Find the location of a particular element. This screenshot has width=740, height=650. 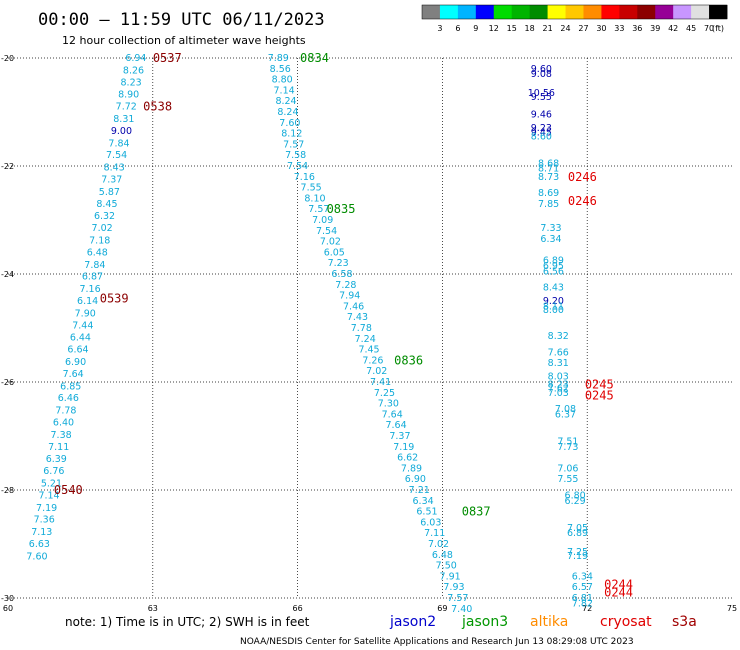

swh-value-cryosat: 9.20 is located at coordinates (553, 301).